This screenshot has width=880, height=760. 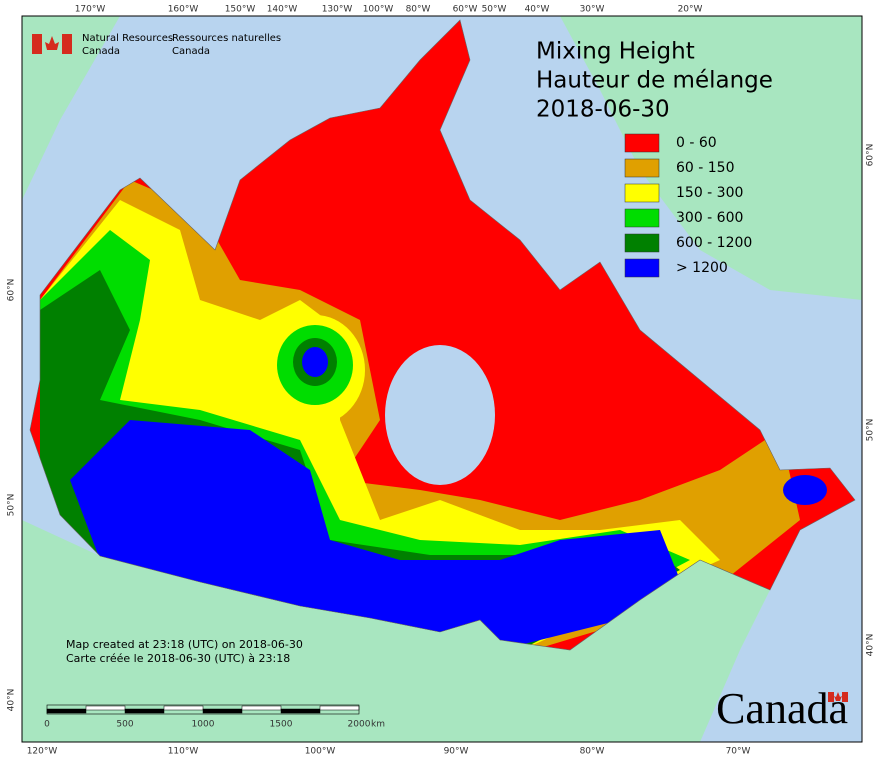 What do you see at coordinates (738, 752) in the screenshot?
I see `graticule-label: 70°W` at bounding box center [738, 752].